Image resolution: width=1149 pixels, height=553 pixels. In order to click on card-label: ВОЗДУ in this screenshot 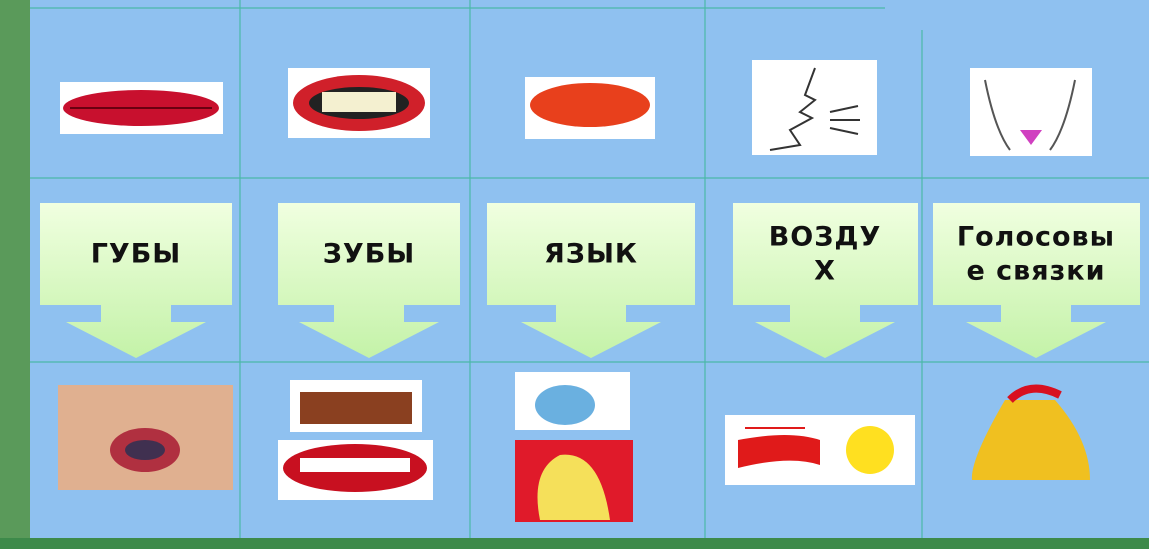, I will do `click(825, 237)`.